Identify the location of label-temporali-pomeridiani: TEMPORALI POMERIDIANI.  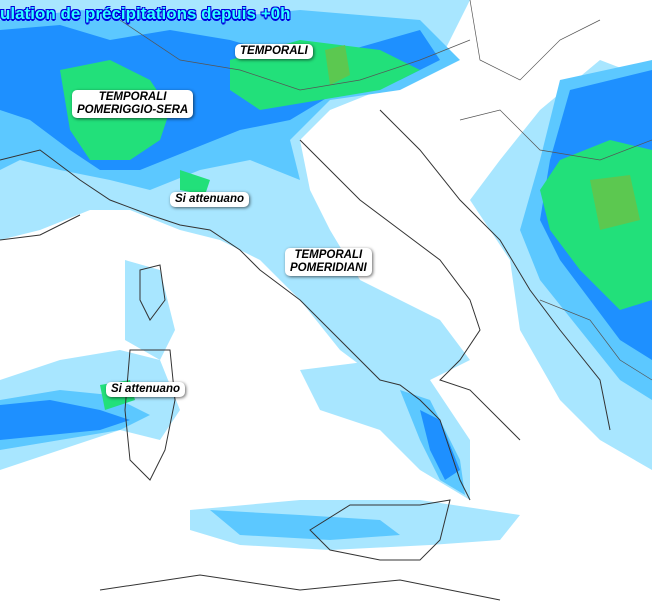
(328, 262).